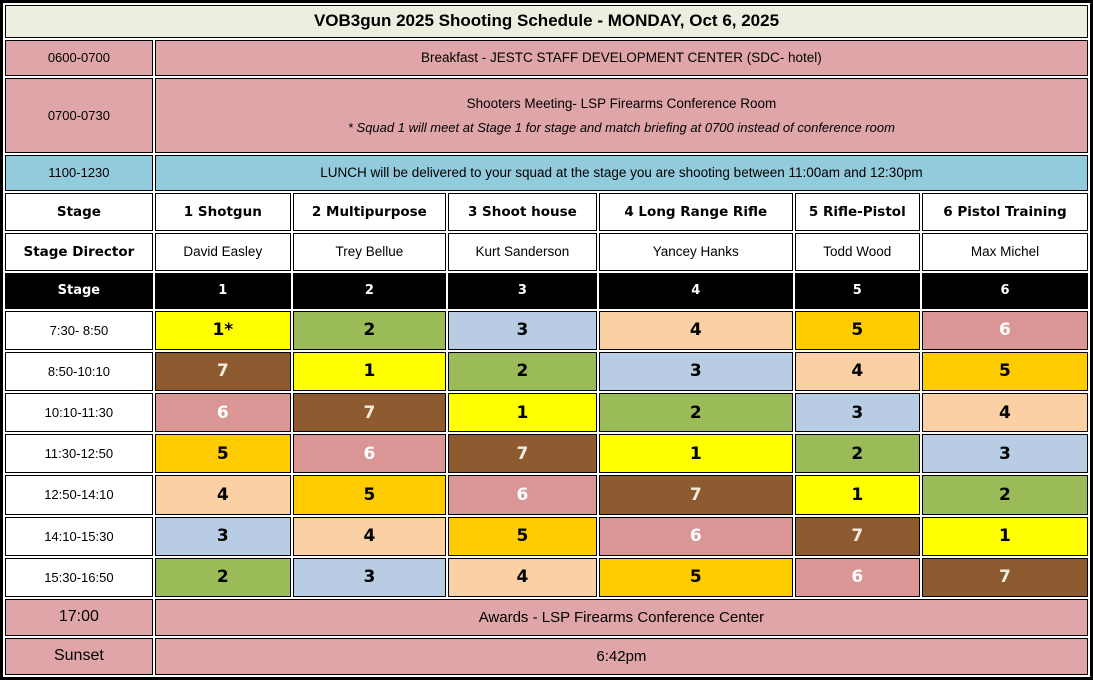 The image size is (1093, 680). I want to click on stage-number-4: 4, so click(696, 291).